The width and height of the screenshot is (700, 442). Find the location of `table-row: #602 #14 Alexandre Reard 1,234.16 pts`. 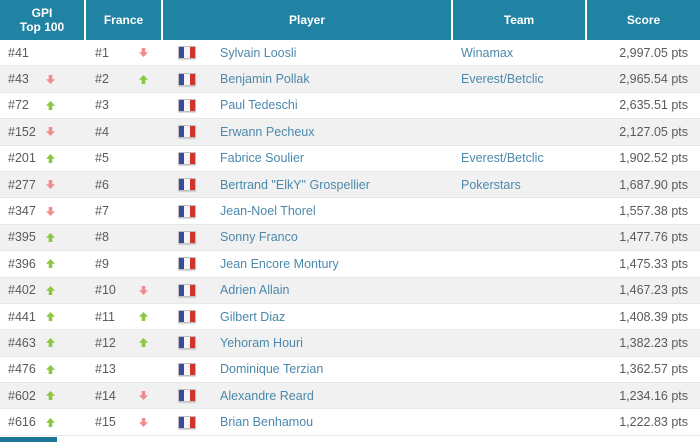

table-row: #602 #14 Alexandre Reard 1,234.16 pts is located at coordinates (350, 396).